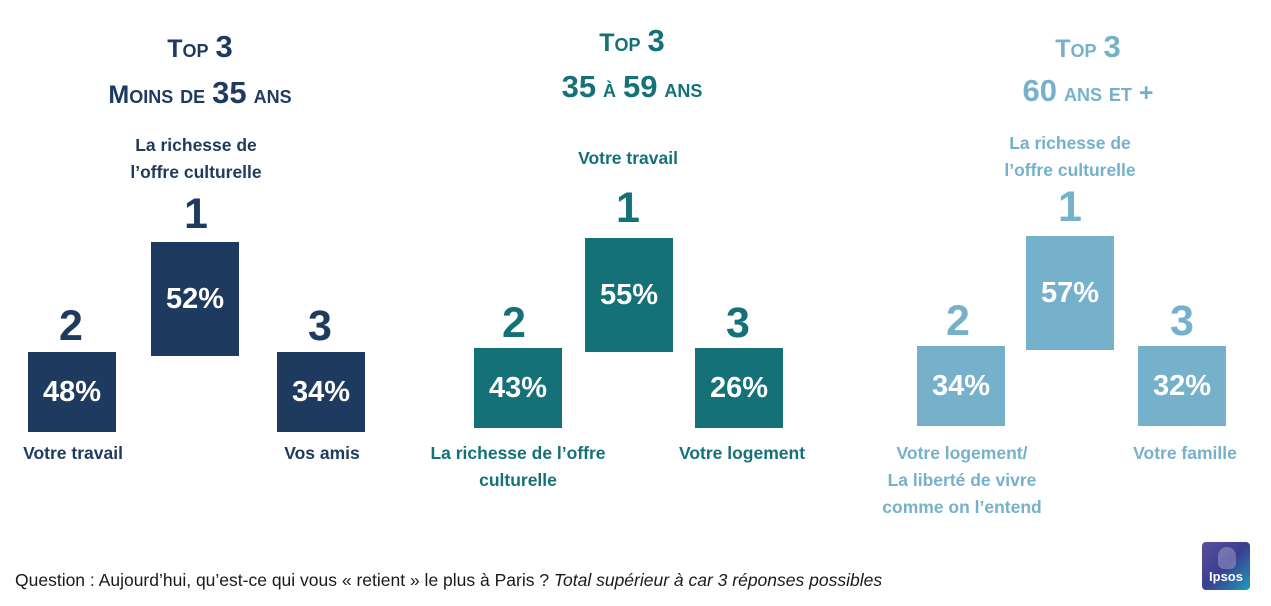  What do you see at coordinates (73, 453) in the screenshot?
I see `rank2-label: Votre travail` at bounding box center [73, 453].